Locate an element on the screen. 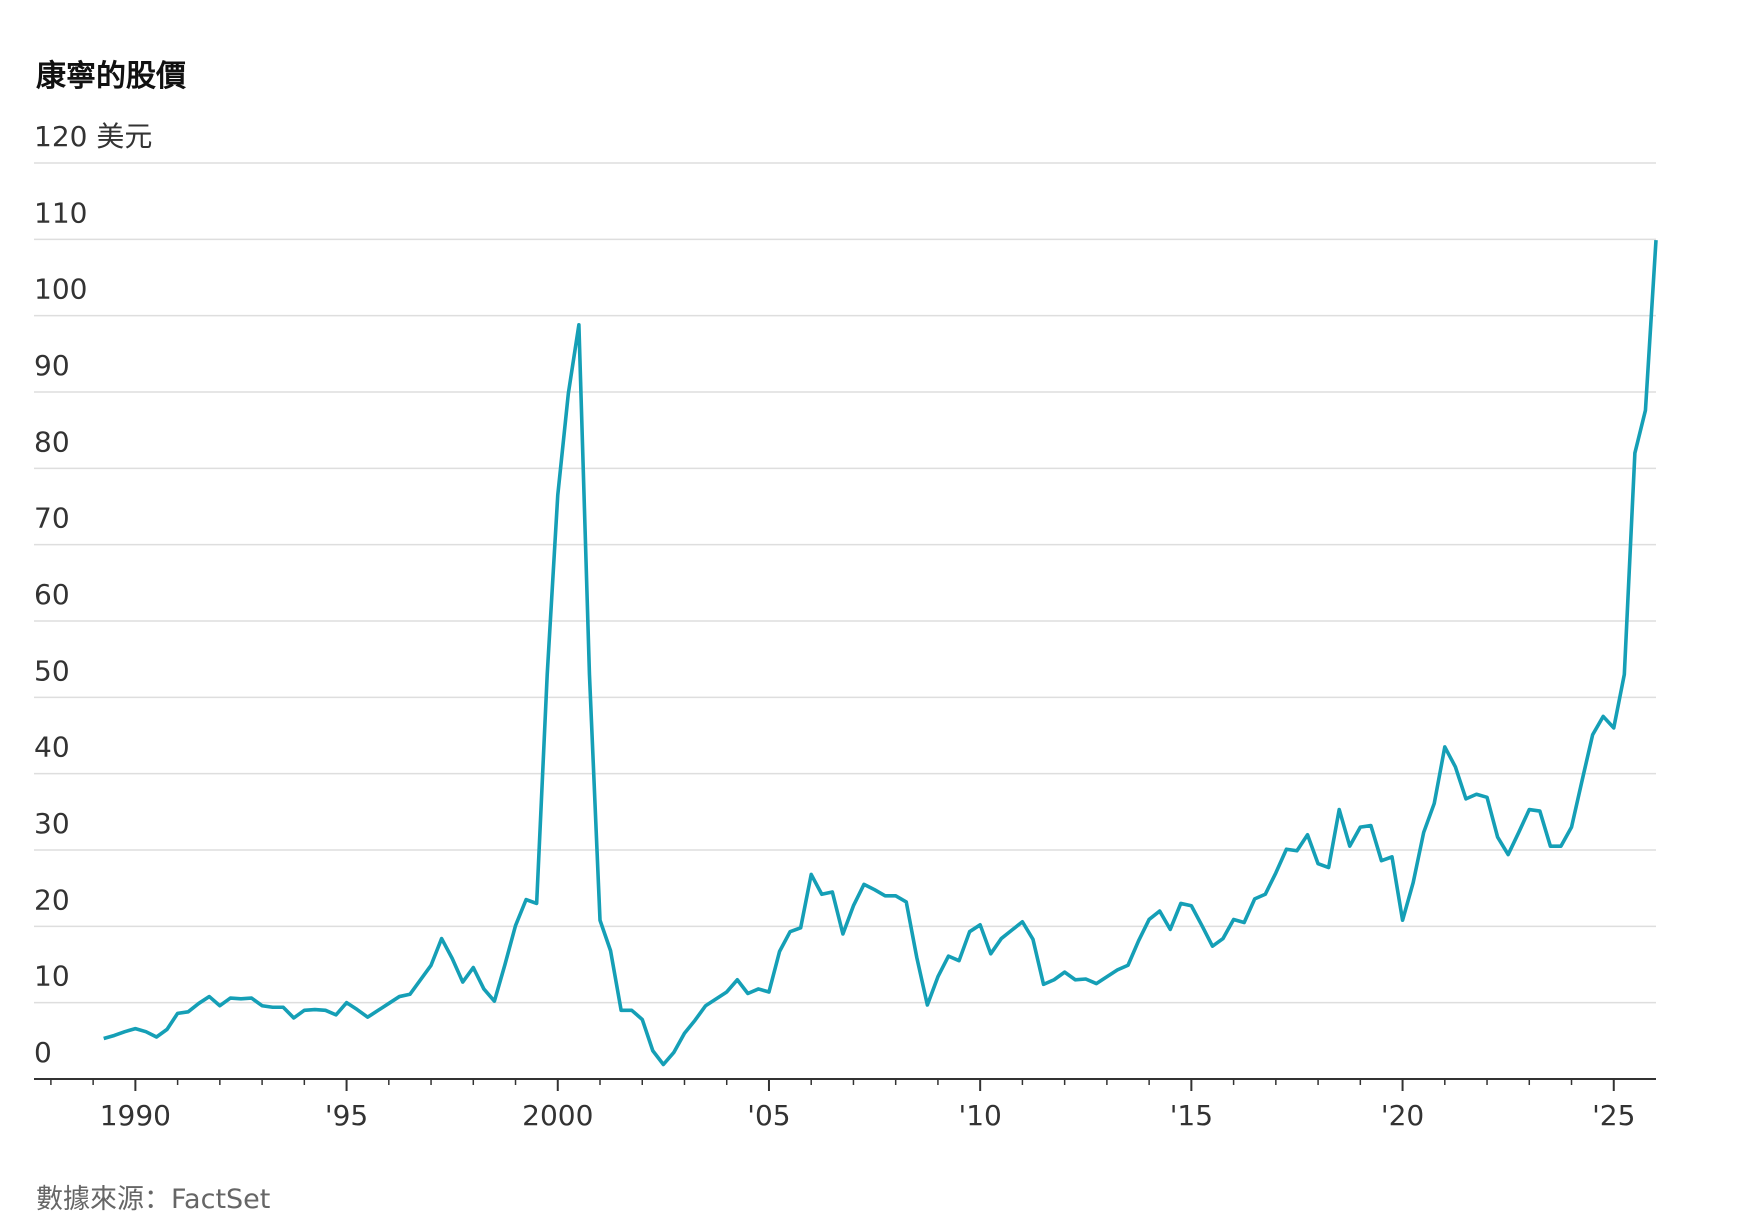 This screenshot has width=1754, height=1226. y-tick-label: 100 is located at coordinates (60, 289).